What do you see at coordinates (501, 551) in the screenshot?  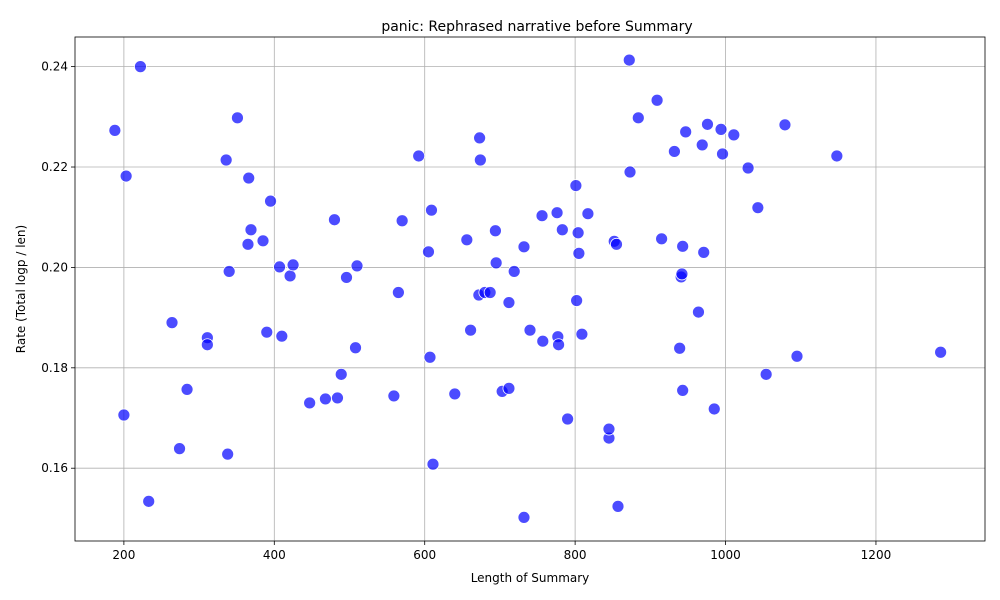 I see `x-axis-ticks: 200 400 600 800 1000 1200` at bounding box center [501, 551].